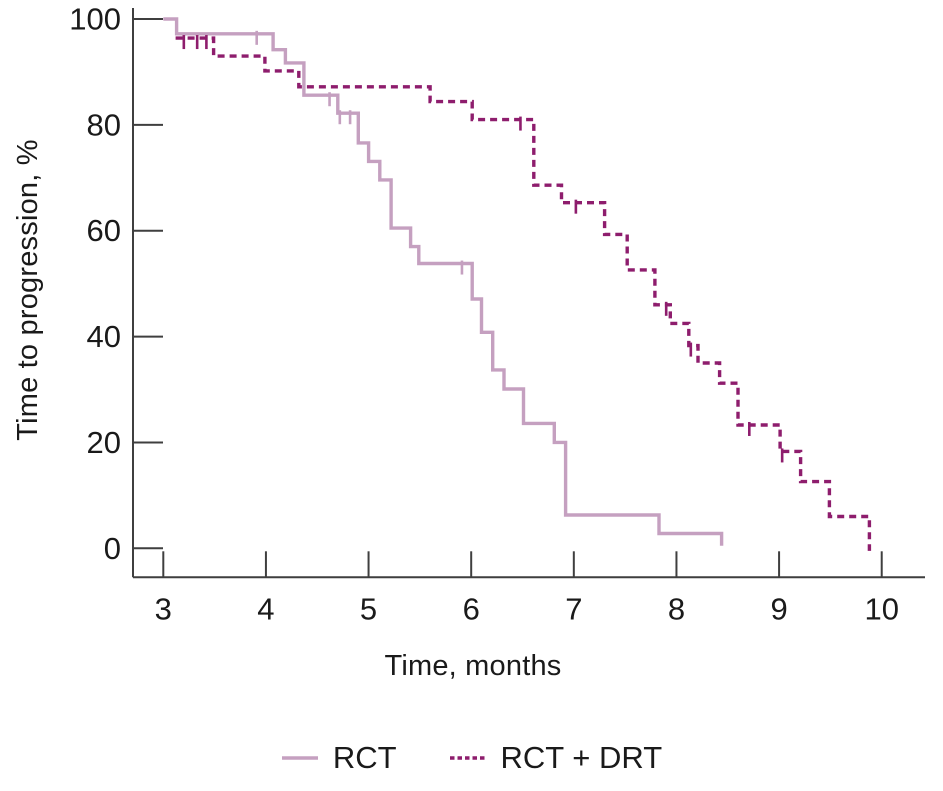 The height and width of the screenshot is (791, 943). What do you see at coordinates (471, 608) in the screenshot?
I see `x-tick-label: 6` at bounding box center [471, 608].